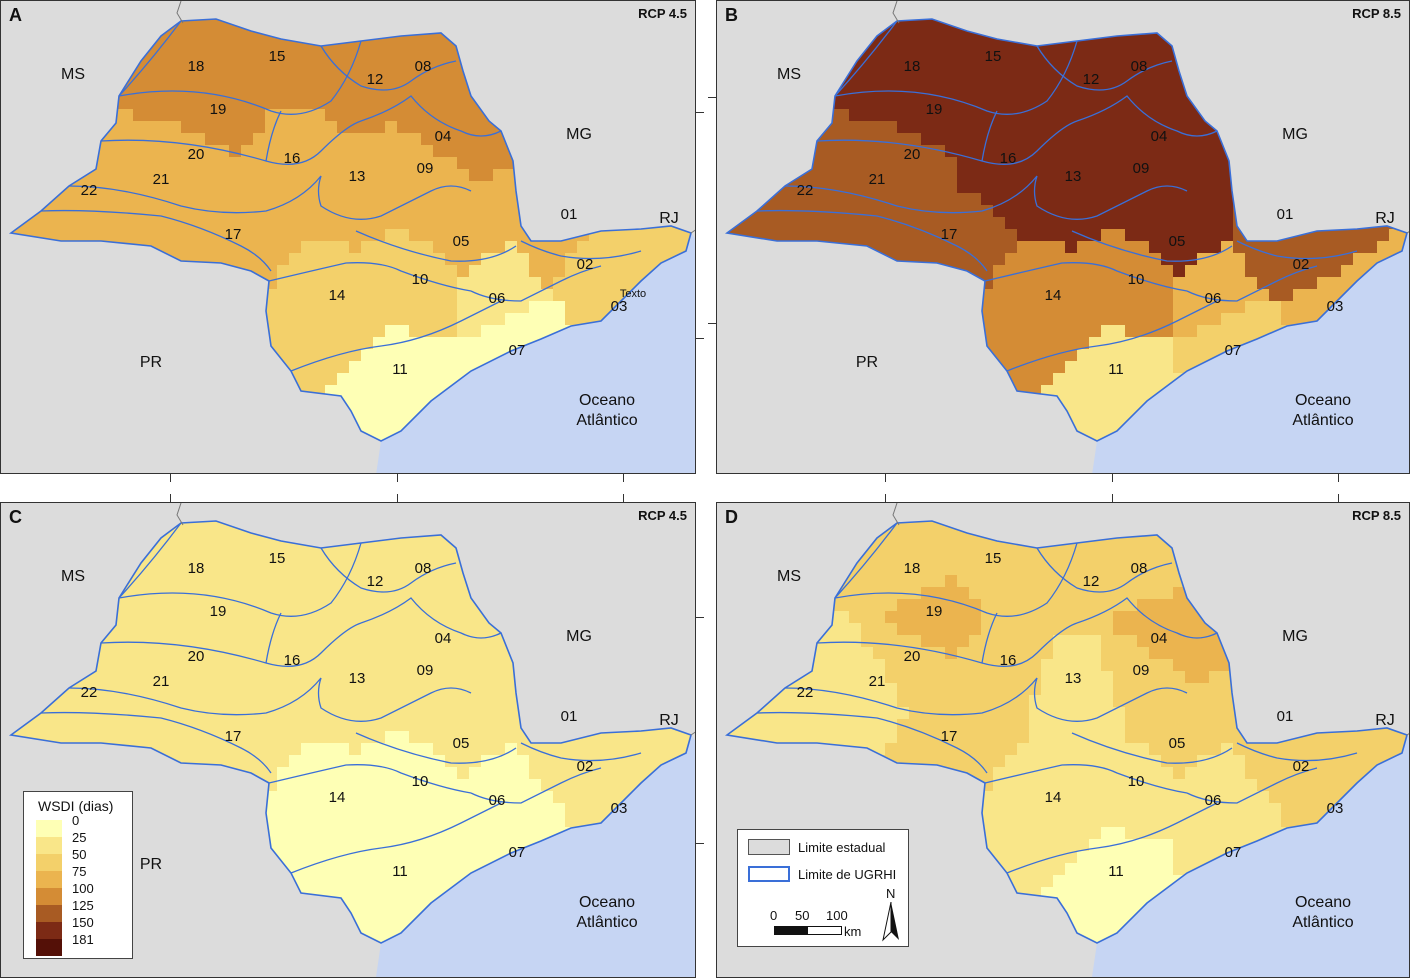 The width and height of the screenshot is (1410, 978). What do you see at coordinates (292, 158) in the screenshot?
I see `ugrhi-label-16: 16` at bounding box center [292, 158].